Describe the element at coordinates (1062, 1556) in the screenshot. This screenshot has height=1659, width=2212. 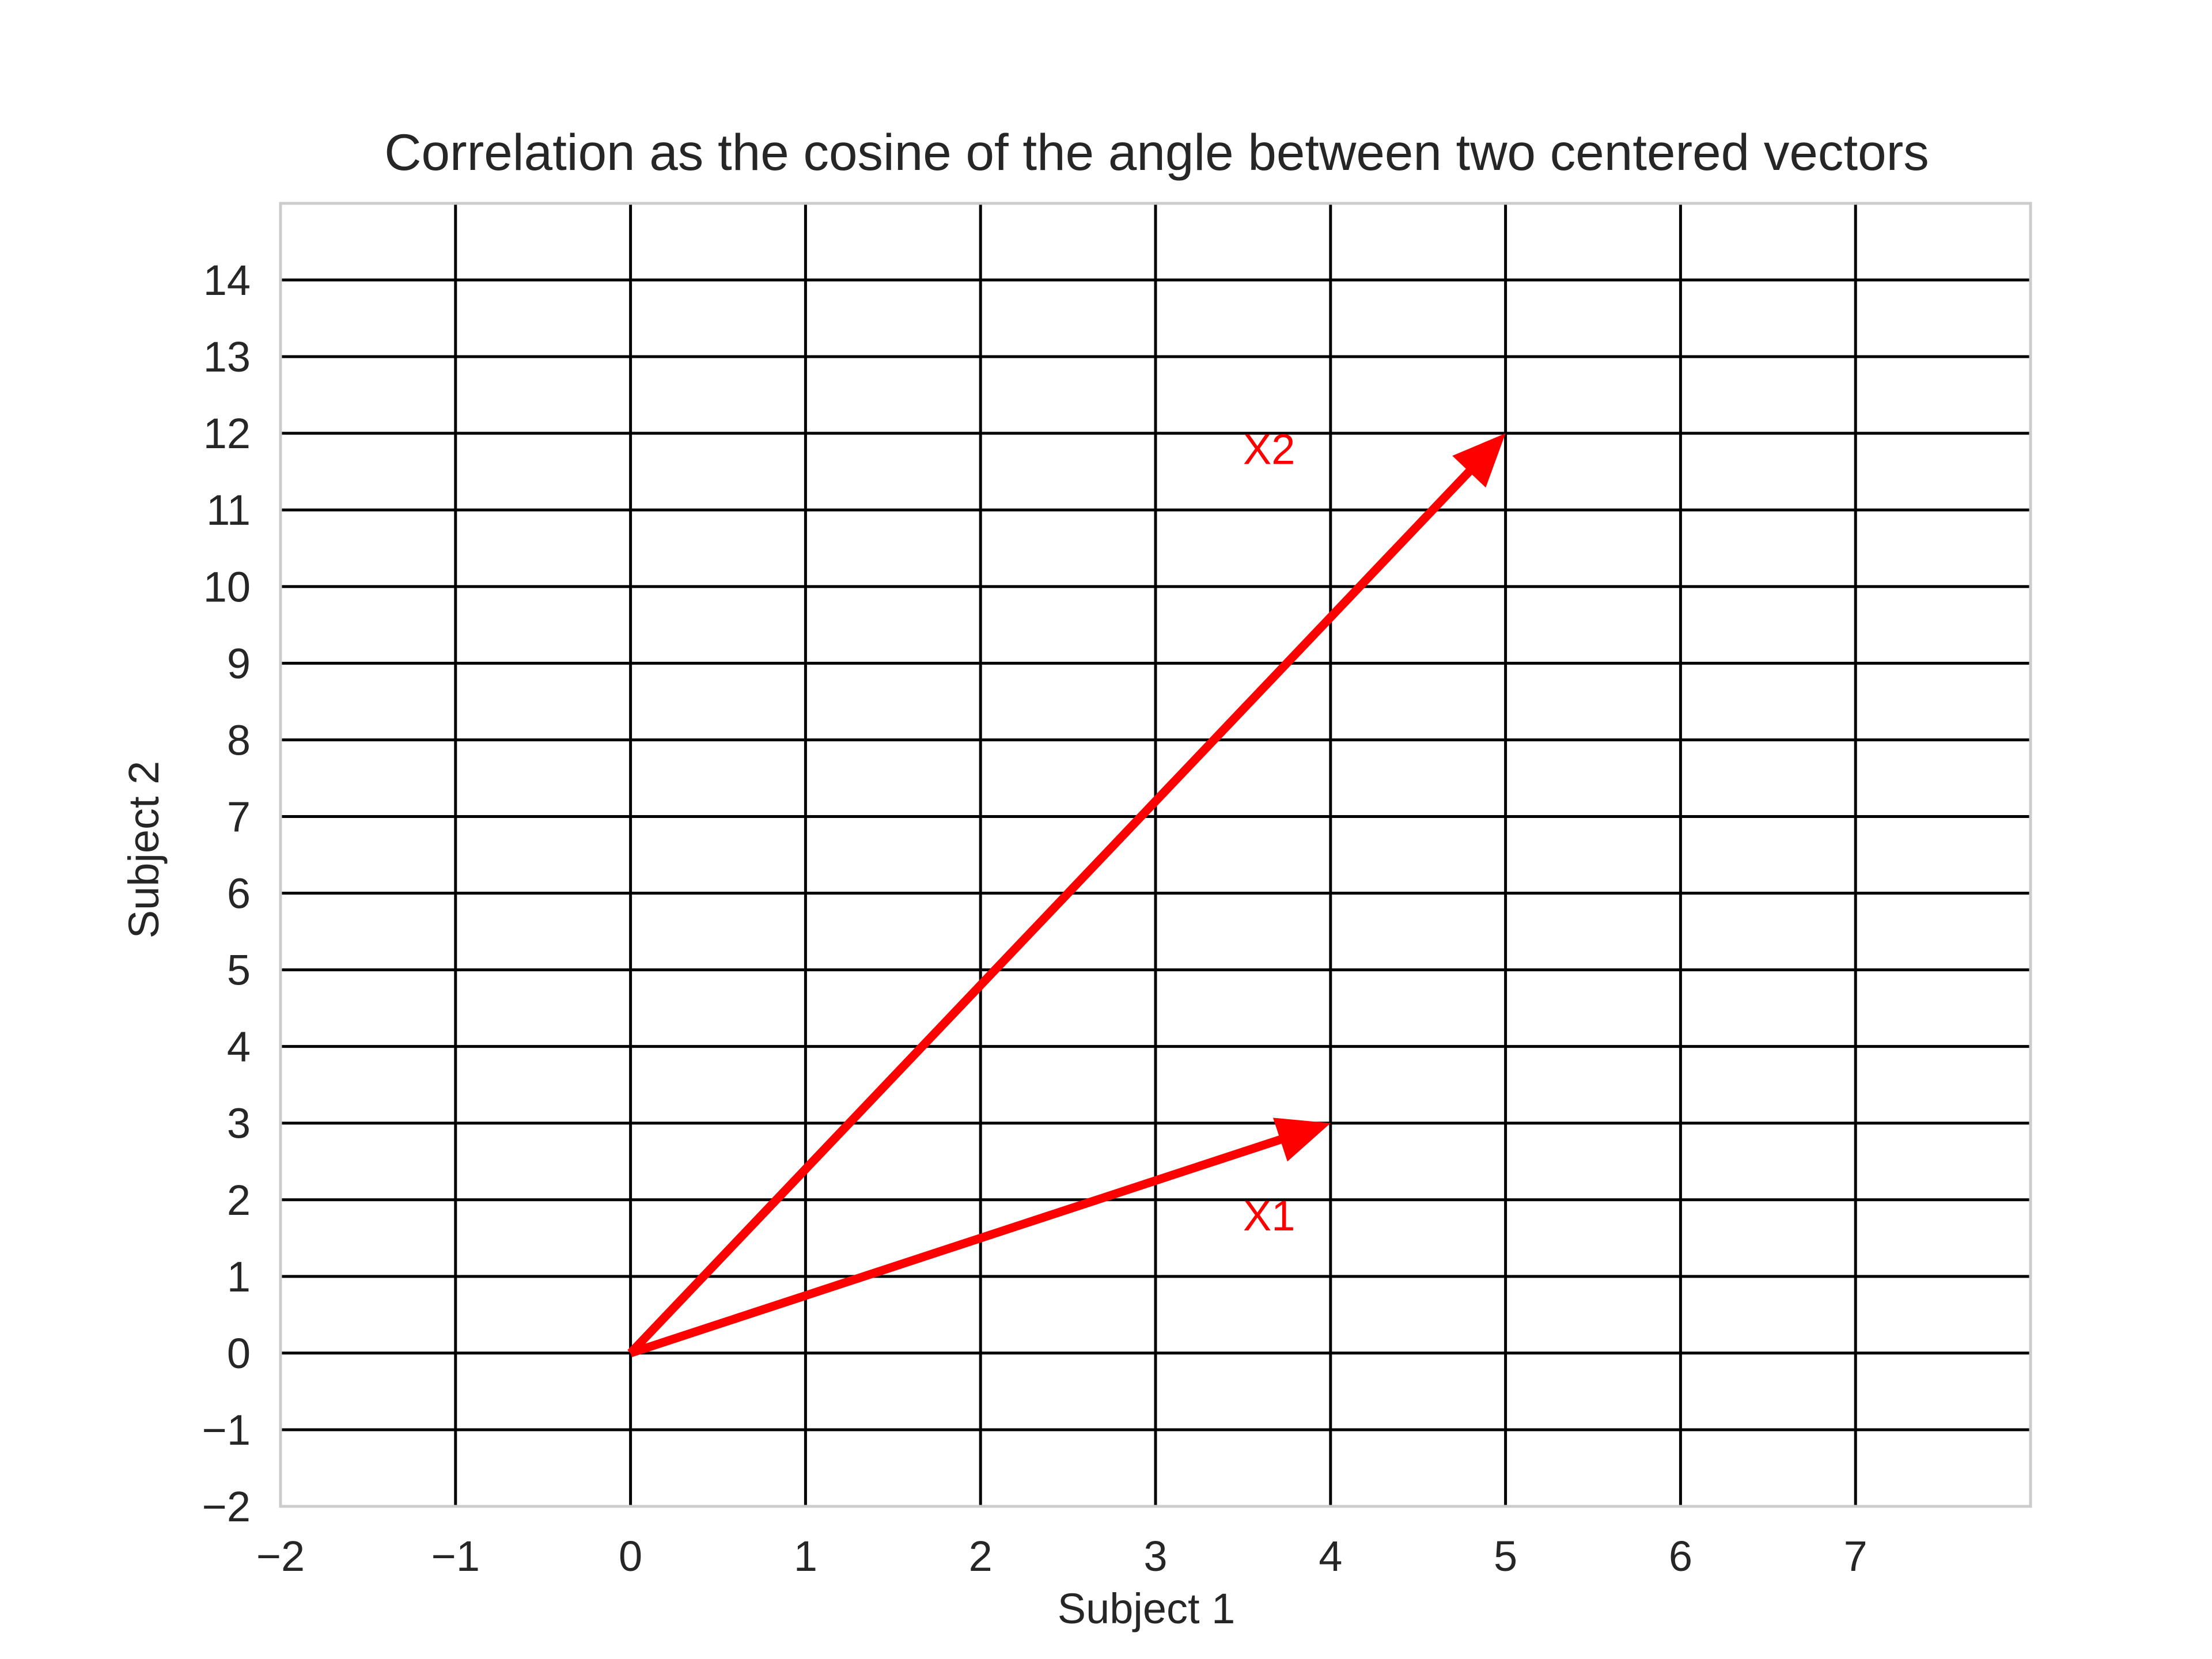
I see `x-axis-ticks: −2 −1 0 1 2 3 4 5 6 7` at that location.